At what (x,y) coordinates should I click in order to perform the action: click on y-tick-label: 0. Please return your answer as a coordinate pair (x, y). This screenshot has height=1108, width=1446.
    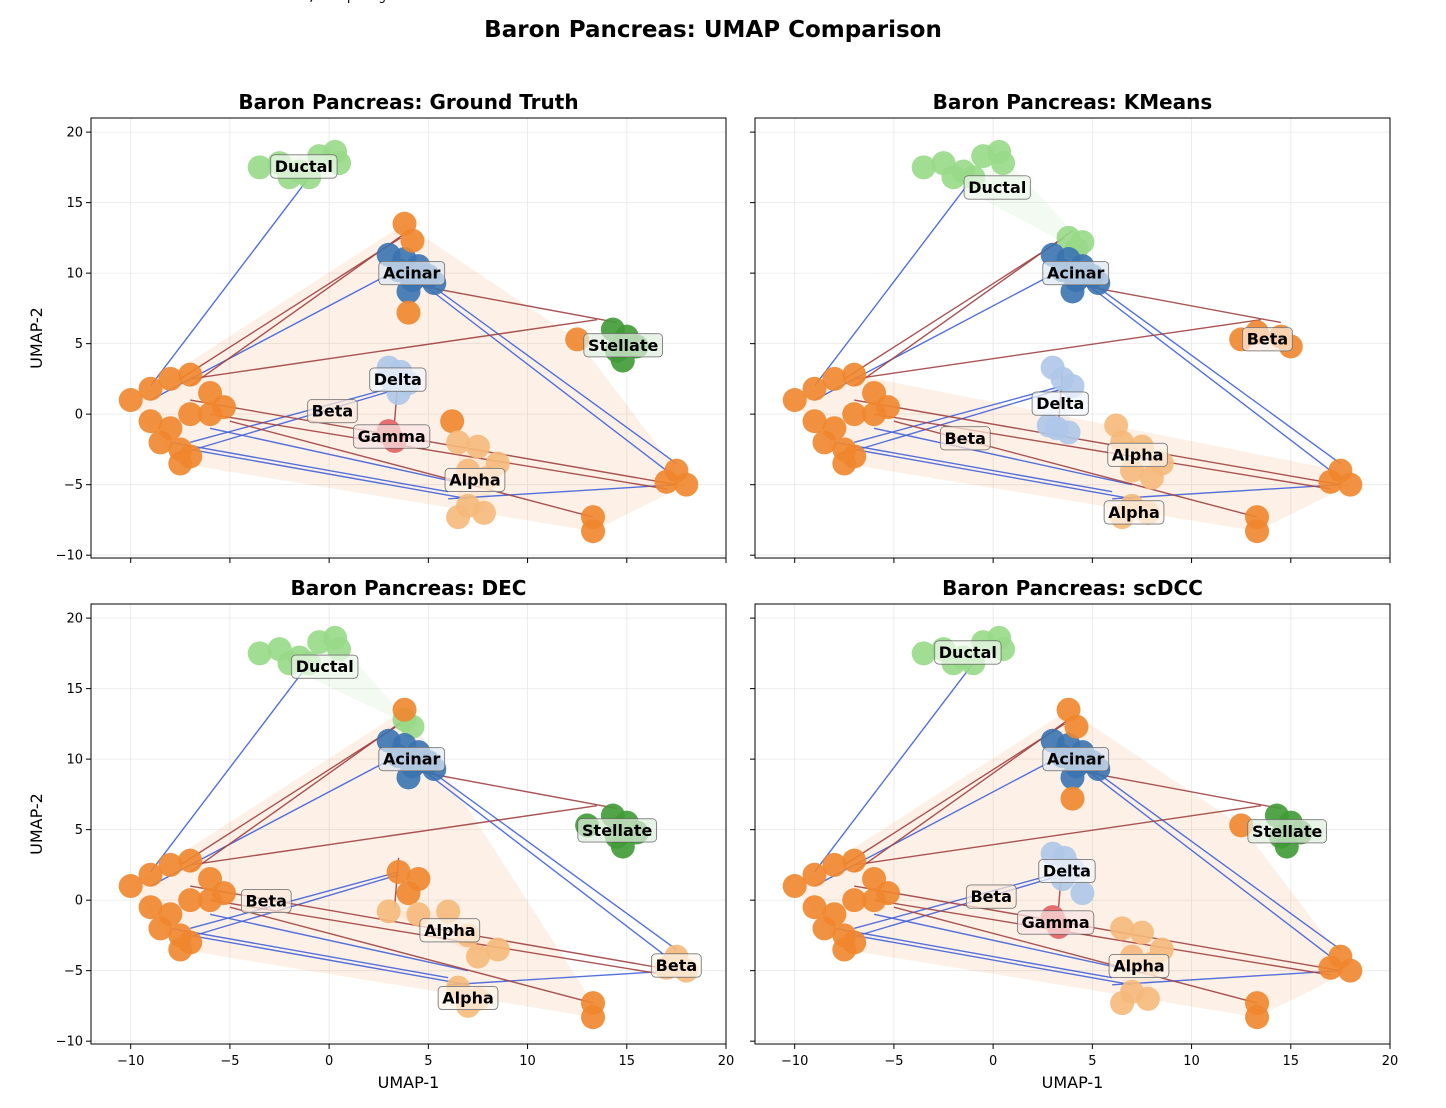
    Looking at the image, I should click on (79, 901).